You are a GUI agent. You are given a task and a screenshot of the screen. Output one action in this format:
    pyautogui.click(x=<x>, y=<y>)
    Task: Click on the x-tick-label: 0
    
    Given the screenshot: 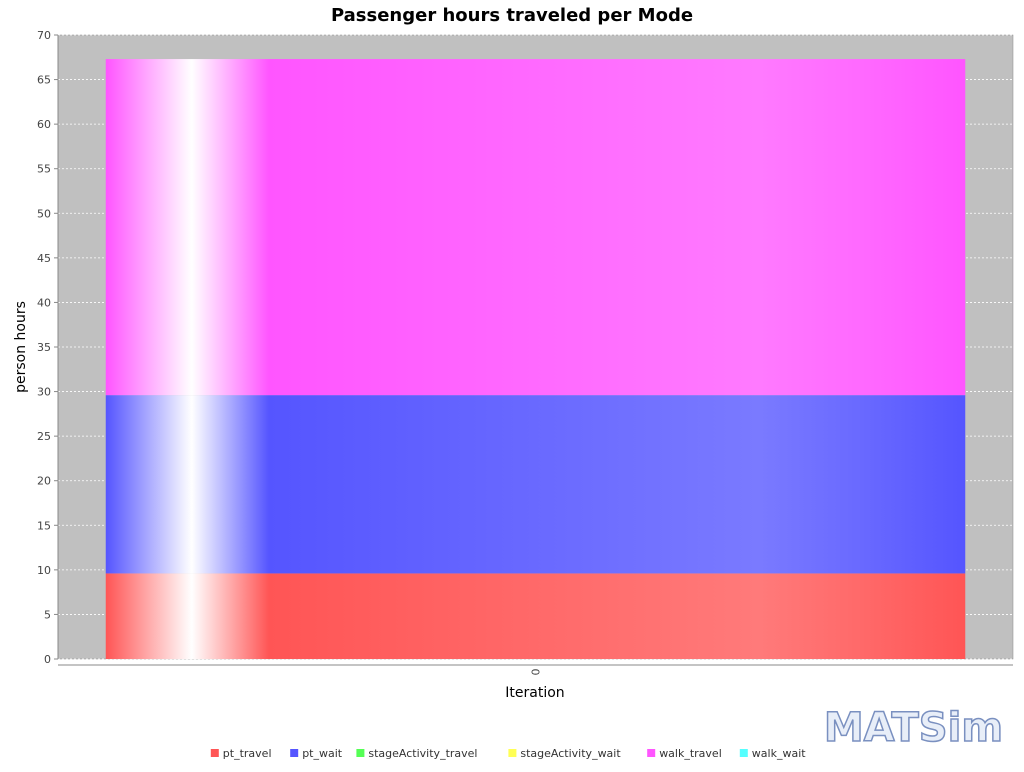 What is the action you would take?
    pyautogui.click(x=535, y=672)
    